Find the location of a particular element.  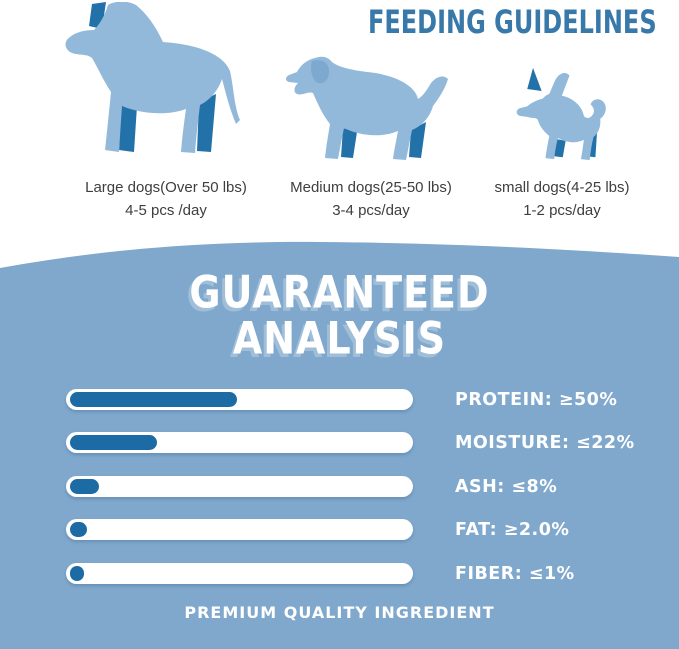

large-dog-far-rear-leg is located at coordinates (206, 123).